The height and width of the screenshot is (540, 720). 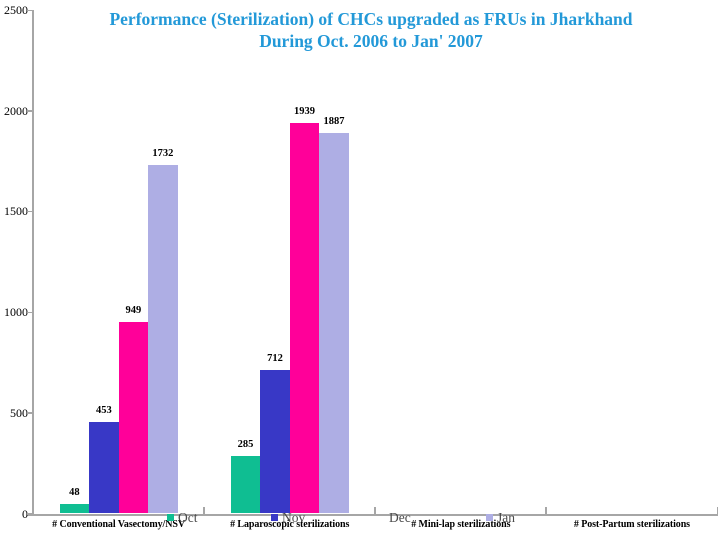 What do you see at coordinates (16, 110) in the screenshot?
I see `y-axis-tick-label: 2000` at bounding box center [16, 110].